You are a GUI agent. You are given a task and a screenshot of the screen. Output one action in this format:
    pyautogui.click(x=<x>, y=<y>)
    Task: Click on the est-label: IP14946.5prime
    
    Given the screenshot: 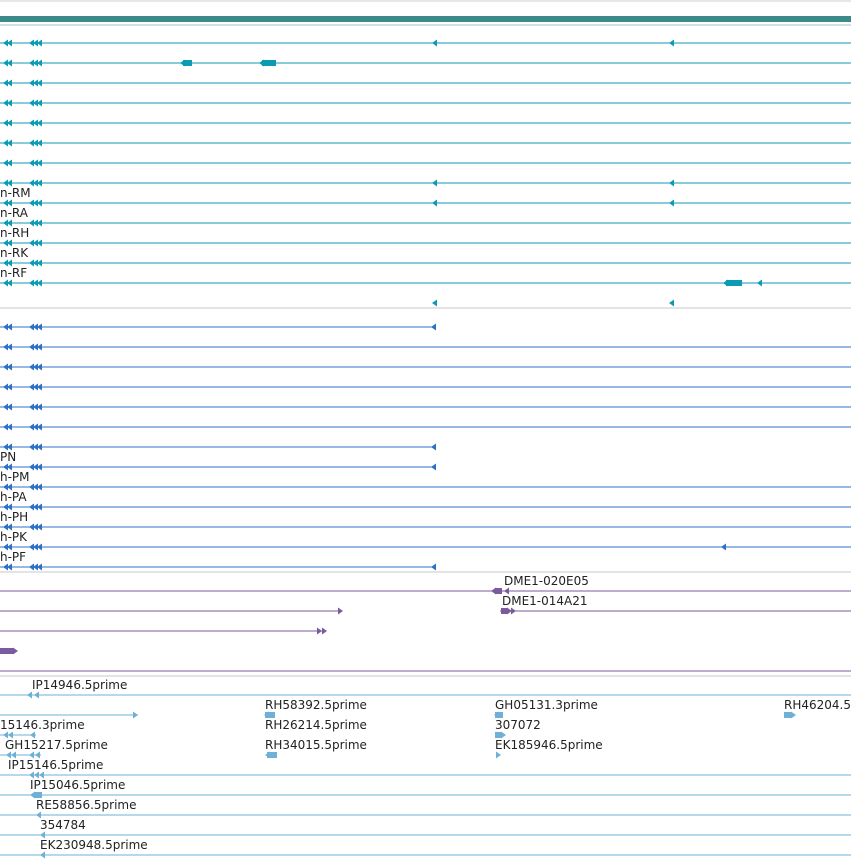 What is the action you would take?
    pyautogui.click(x=79, y=685)
    